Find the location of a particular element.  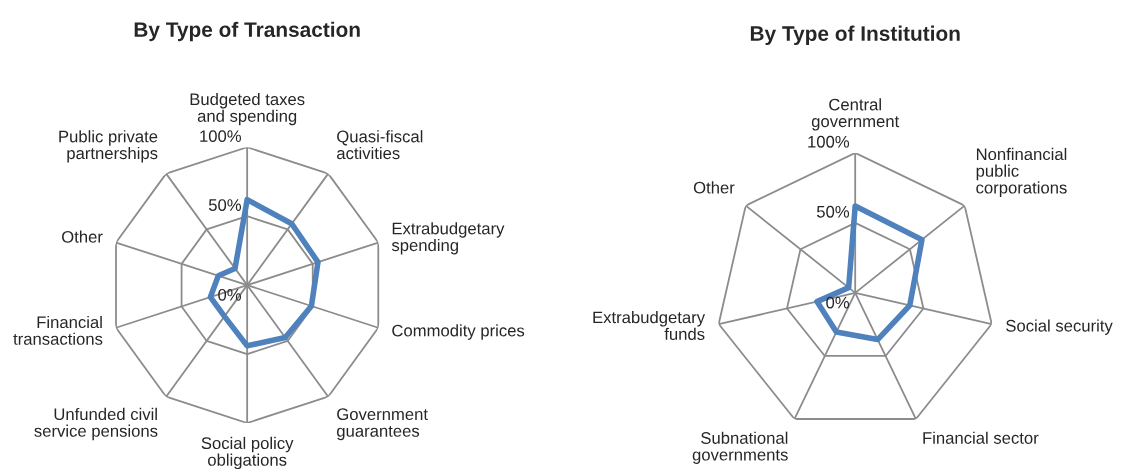

spoke-label: Unfunded civil service pensions is located at coordinates (96, 424).